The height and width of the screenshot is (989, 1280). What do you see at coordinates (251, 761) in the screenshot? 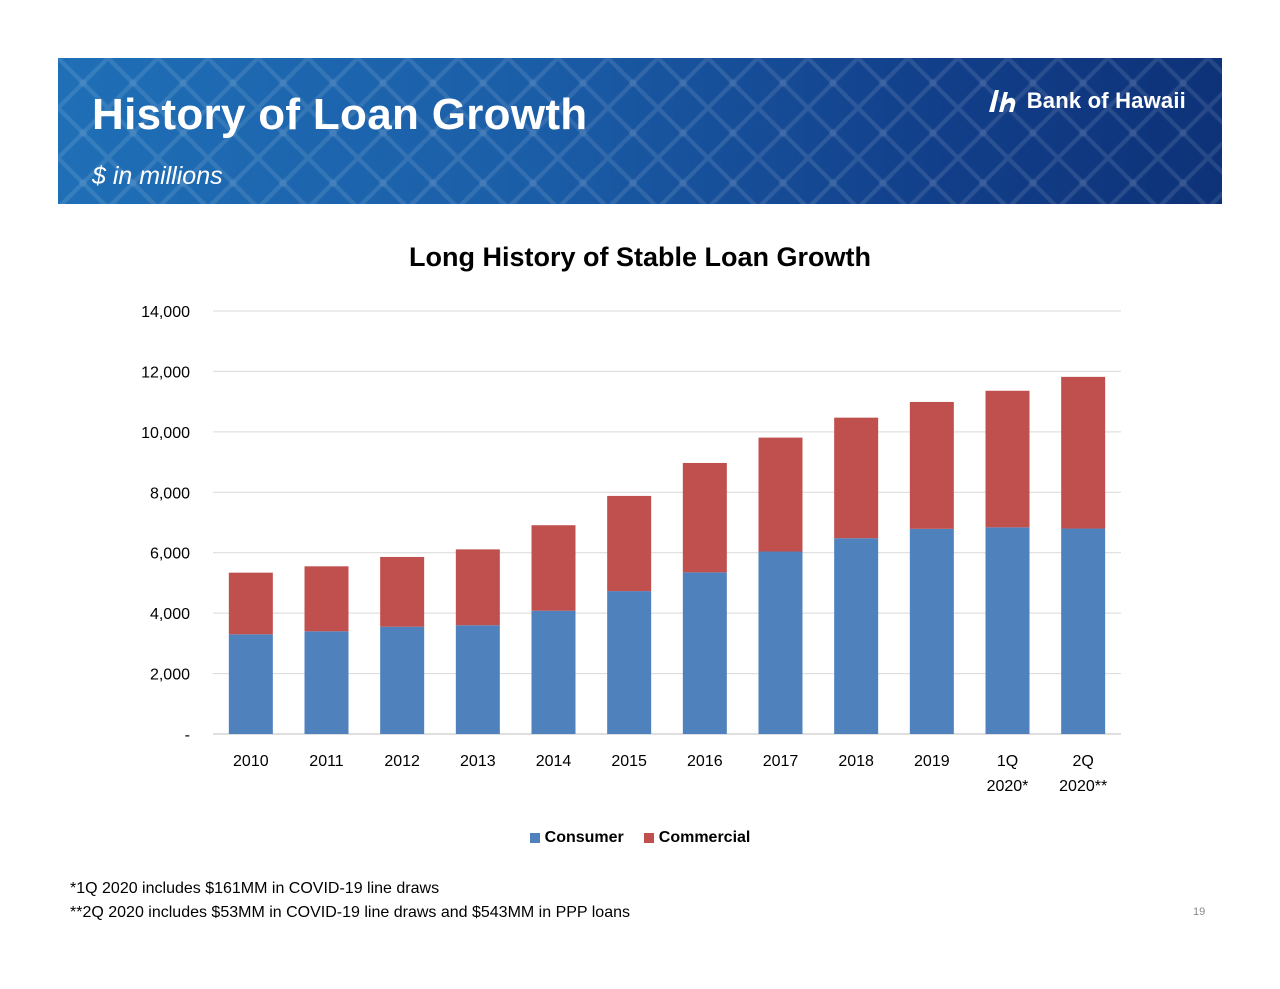
I see `x-tick-label: 2010` at bounding box center [251, 761].